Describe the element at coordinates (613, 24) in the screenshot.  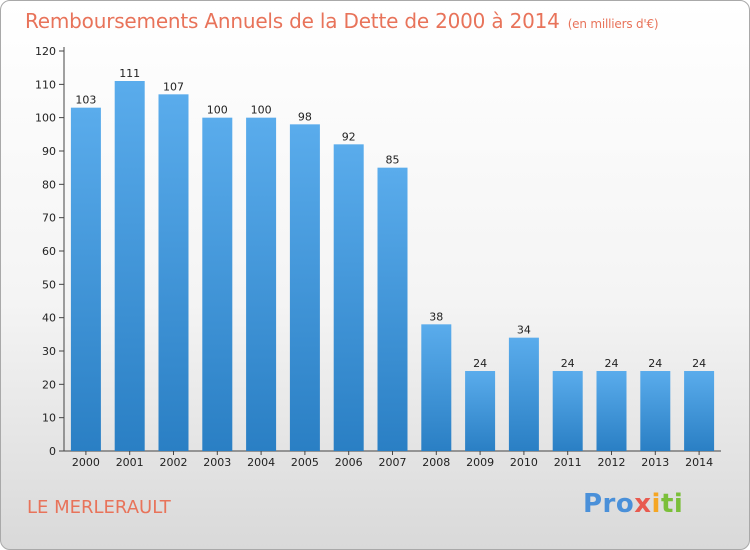
I see `chart-unit-note: (en milliers d'€)` at that location.